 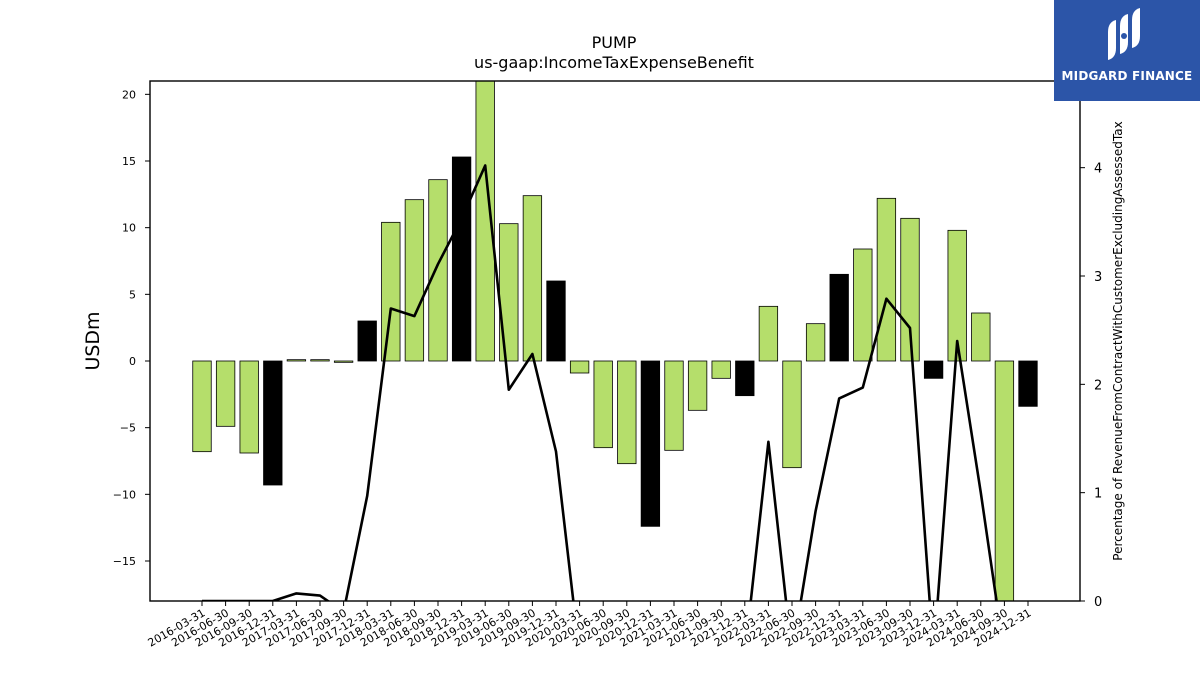 What do you see at coordinates (124, 561) in the screenshot?
I see `y-tick-label: −15` at bounding box center [124, 561].